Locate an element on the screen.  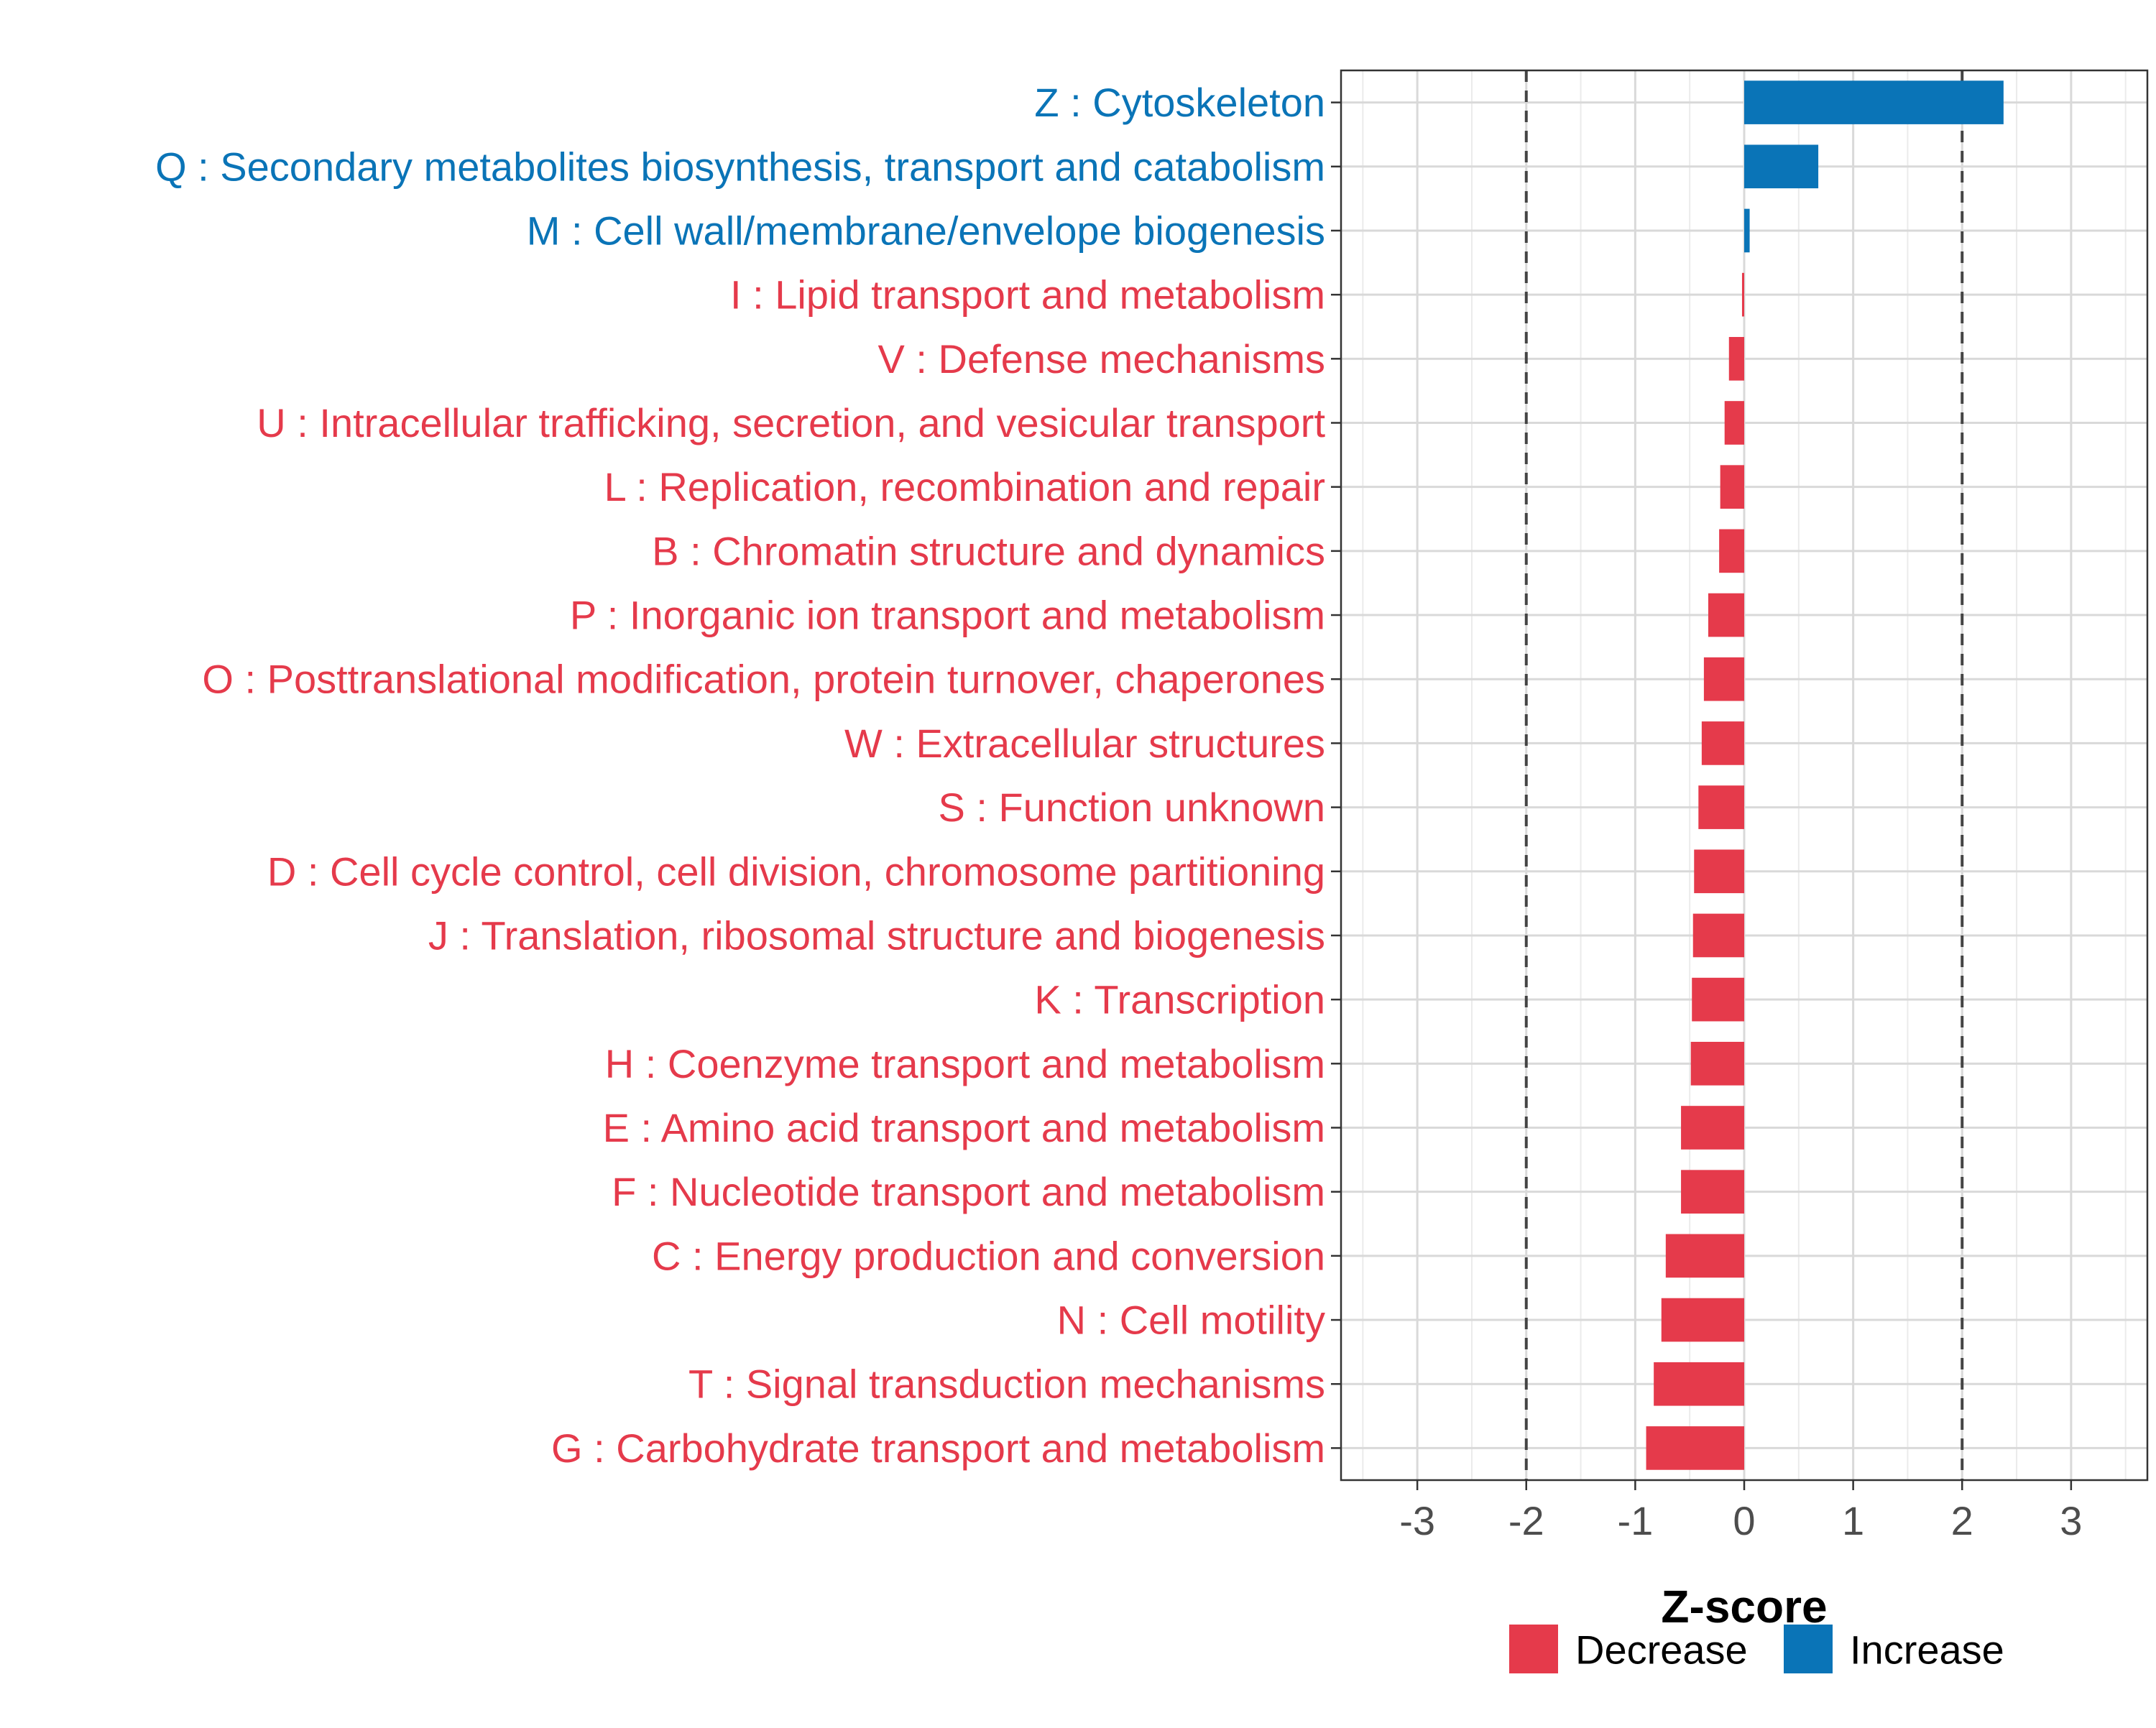
category-label: C : Energy production and conversion is located at coordinates (988, 1255).